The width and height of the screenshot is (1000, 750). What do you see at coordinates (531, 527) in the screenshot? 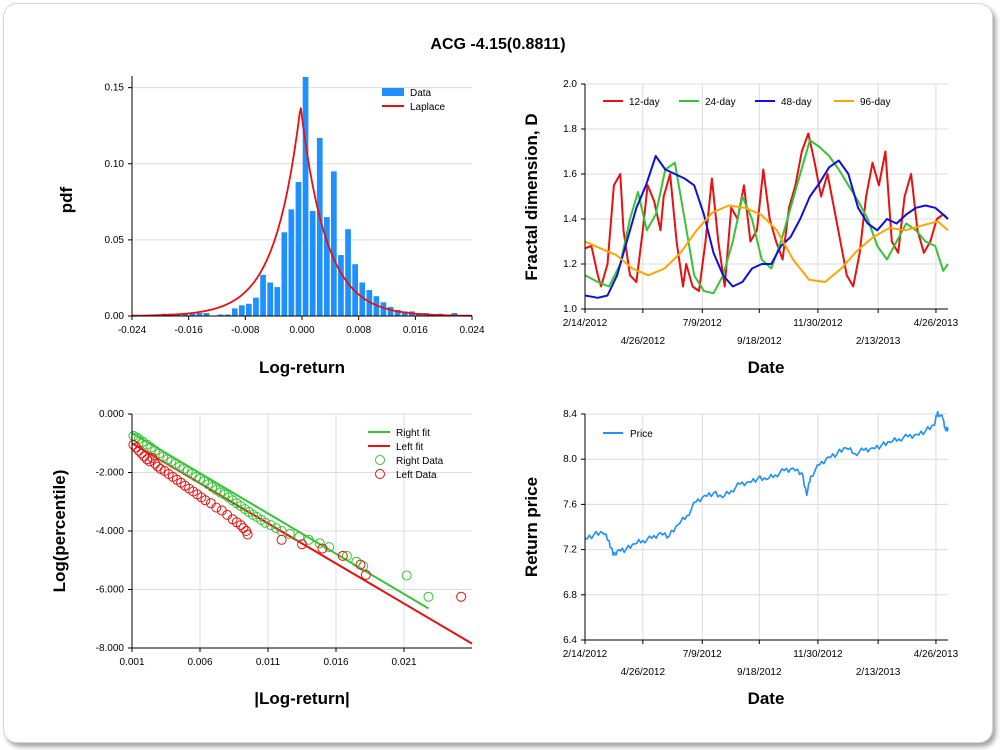
I see `price-ylabel: Return price` at bounding box center [531, 527].